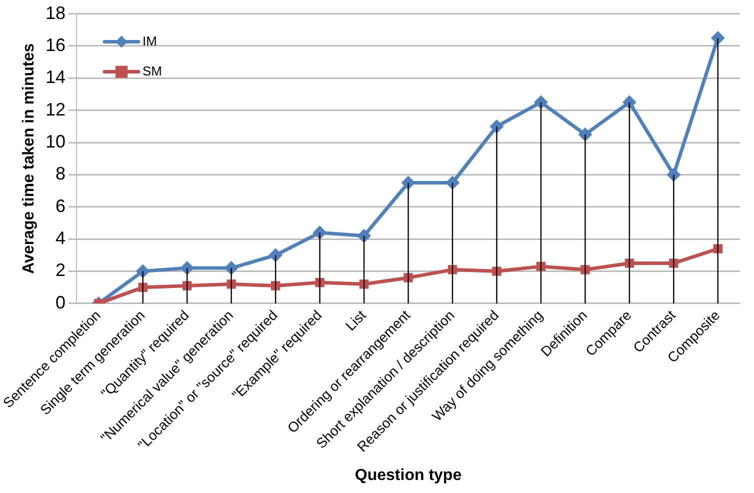 This screenshot has width=754, height=493. What do you see at coordinates (60, 206) in the screenshot?
I see `y-tick-label: 6` at bounding box center [60, 206].